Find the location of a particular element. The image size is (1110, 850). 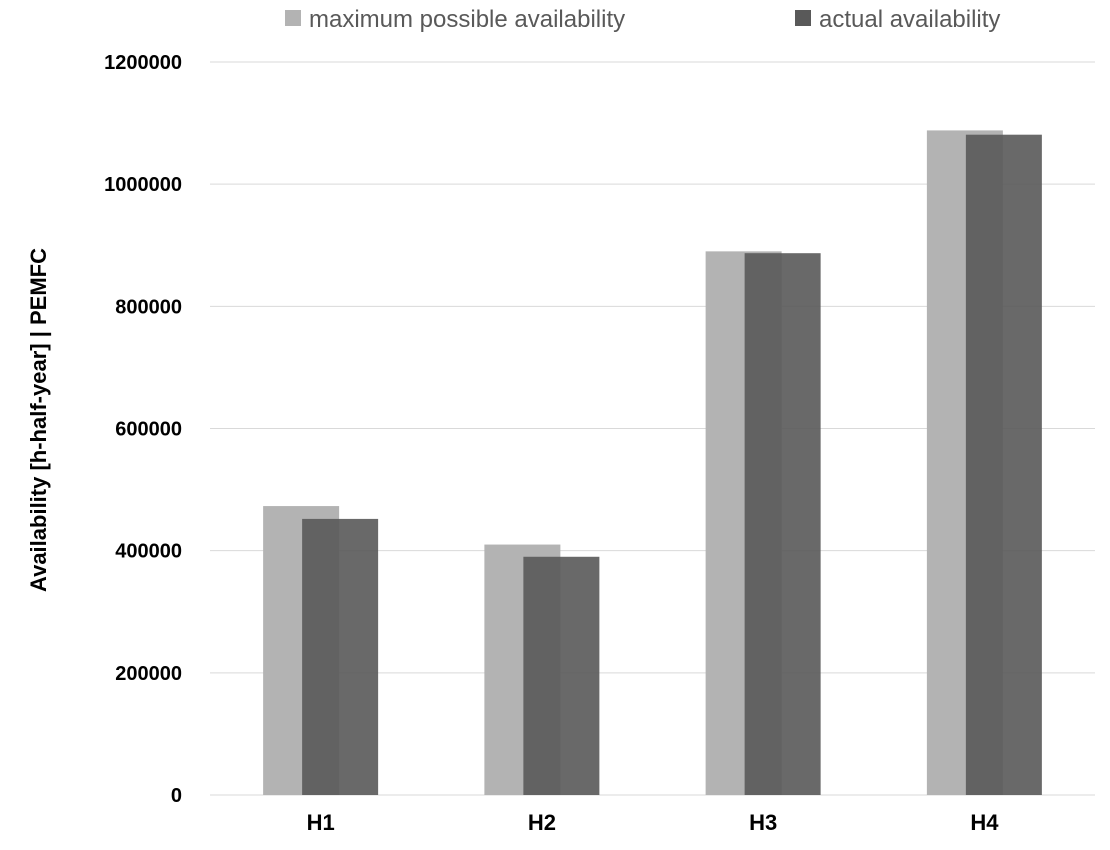

bar-H2-actual is located at coordinates (561, 675).